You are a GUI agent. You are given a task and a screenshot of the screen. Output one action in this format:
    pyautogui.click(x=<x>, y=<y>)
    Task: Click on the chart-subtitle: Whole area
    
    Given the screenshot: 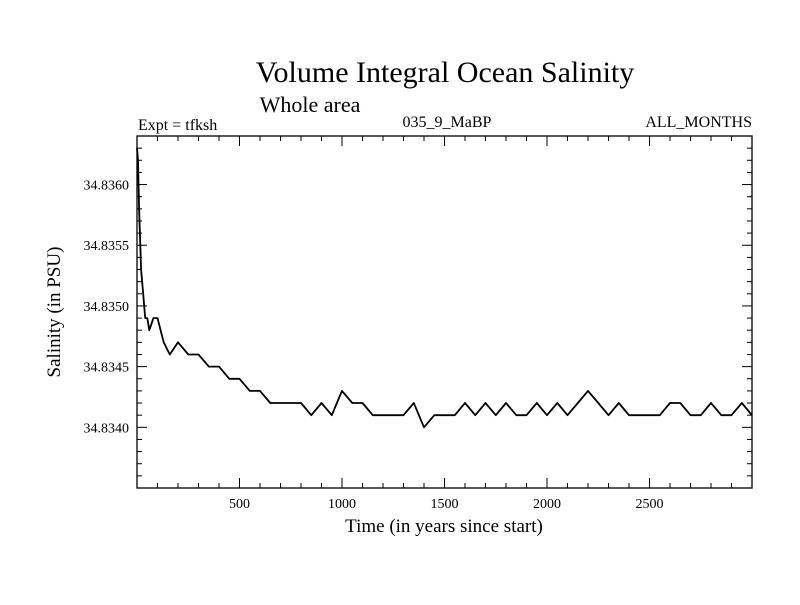 What is the action you would take?
    pyautogui.click(x=310, y=104)
    